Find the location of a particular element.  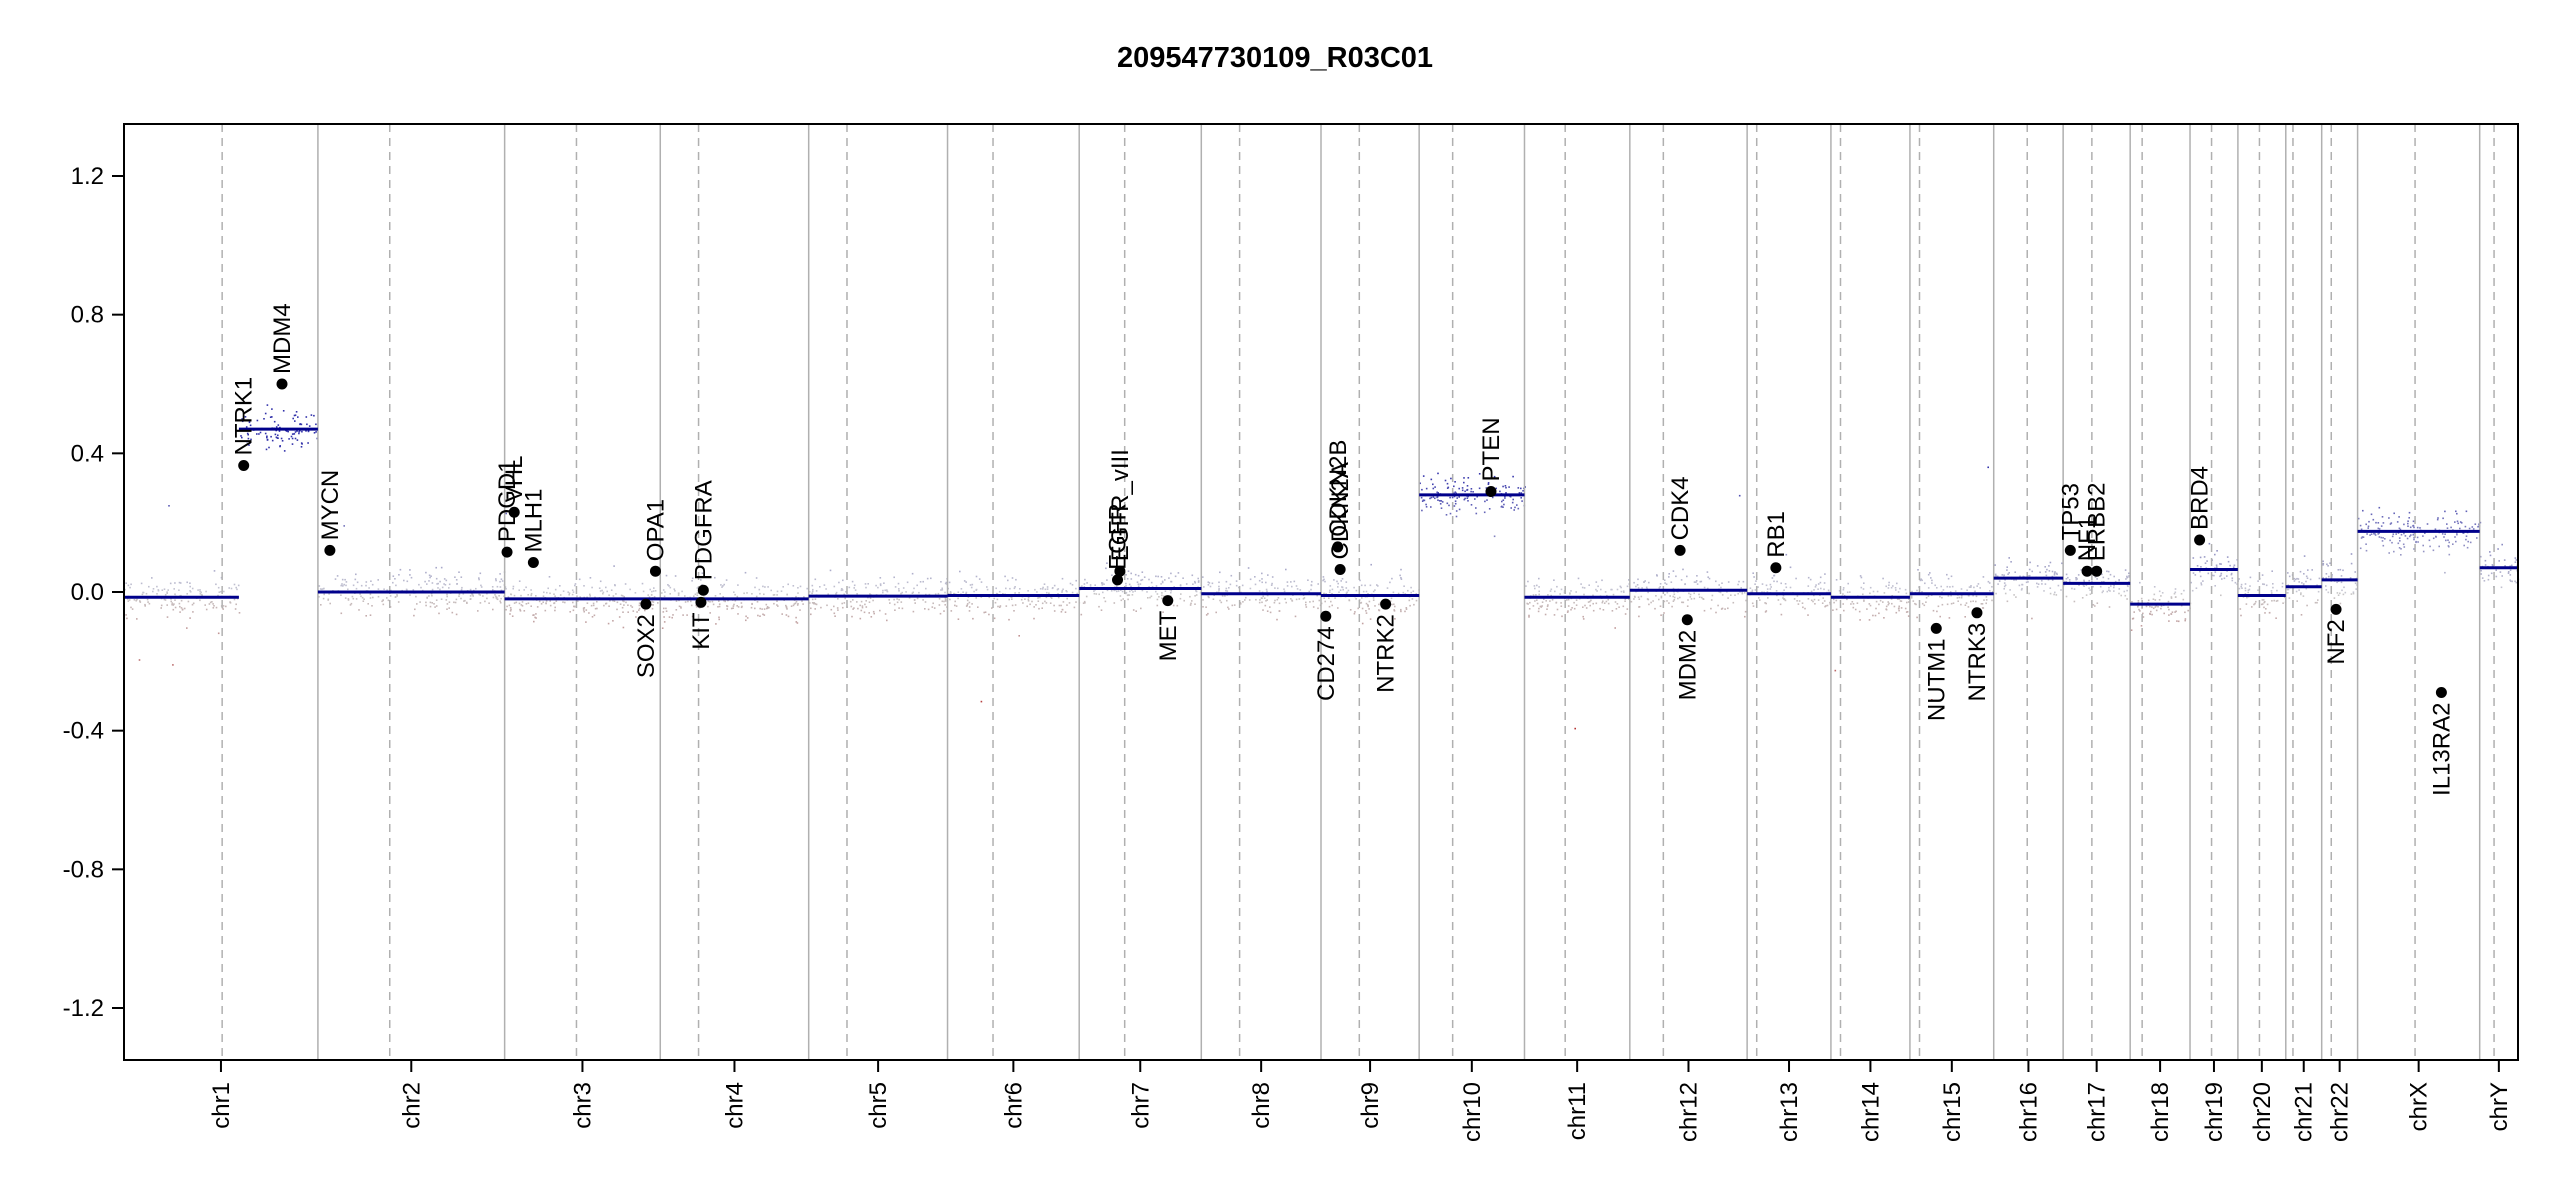

gene-point is located at coordinates (1680, 550).